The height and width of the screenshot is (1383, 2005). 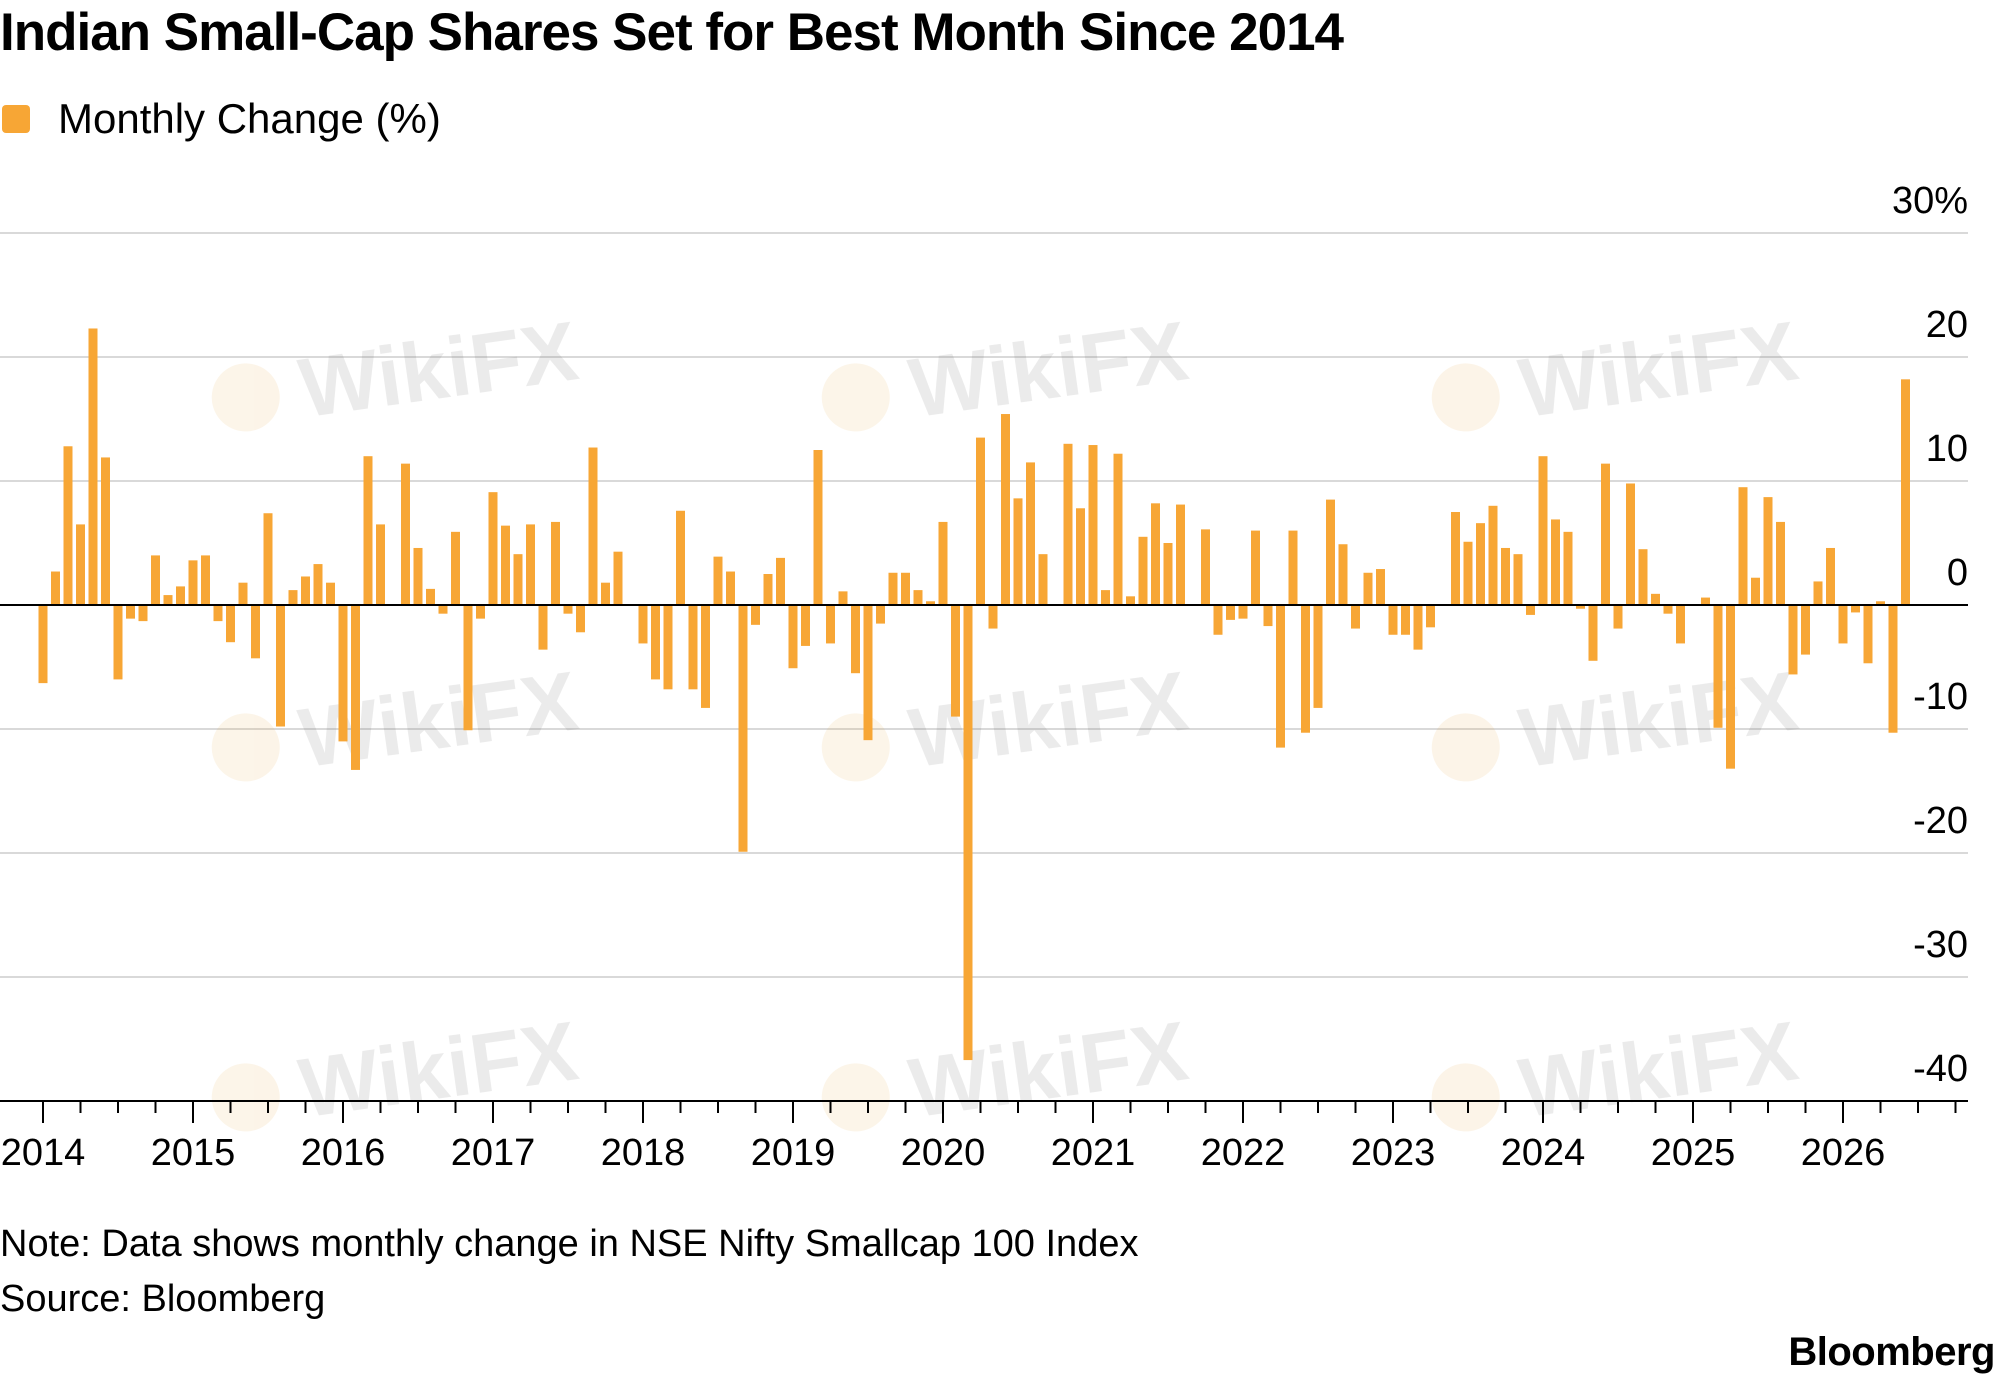 What do you see at coordinates (643, 1153) in the screenshot?
I see `x-tick-label: 2018` at bounding box center [643, 1153].